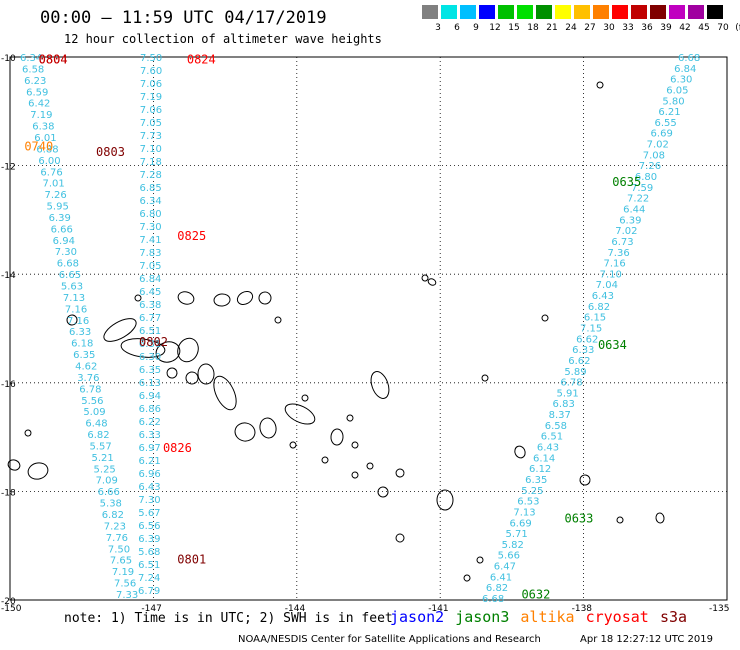 The width and height of the screenshot is (740, 650). What do you see at coordinates (88, 378) in the screenshot?
I see `wave-height-value: 3.76` at bounding box center [88, 378].